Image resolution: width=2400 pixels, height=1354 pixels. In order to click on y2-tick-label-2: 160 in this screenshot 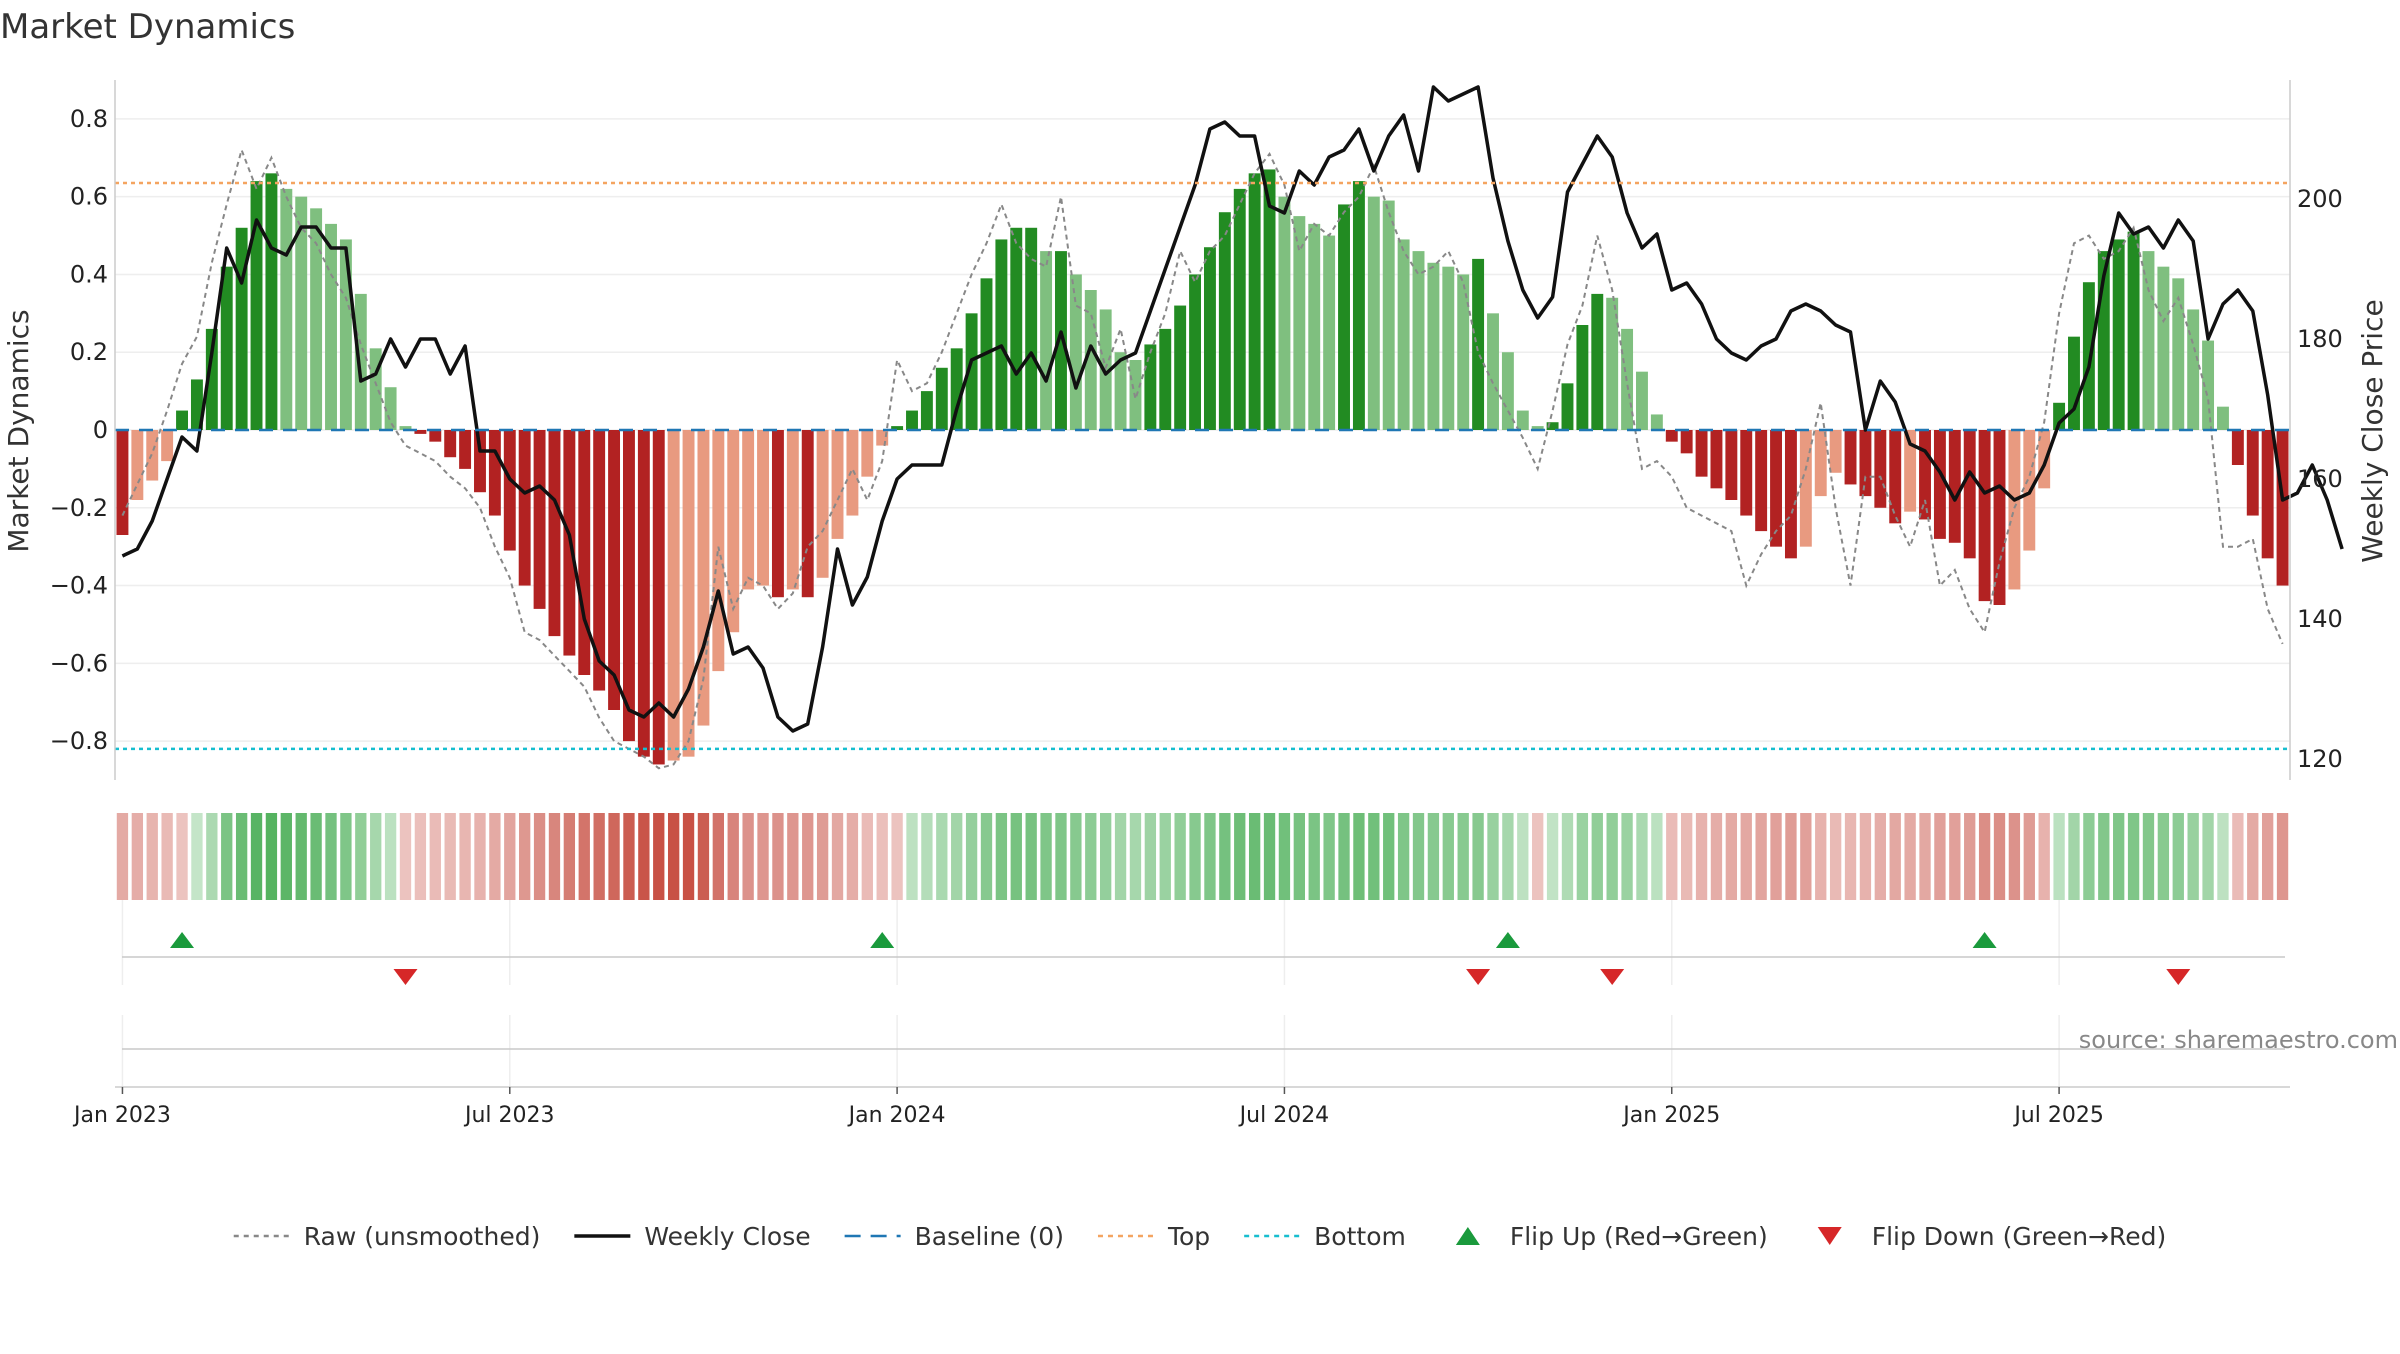, I will do `click(2320, 479)`.